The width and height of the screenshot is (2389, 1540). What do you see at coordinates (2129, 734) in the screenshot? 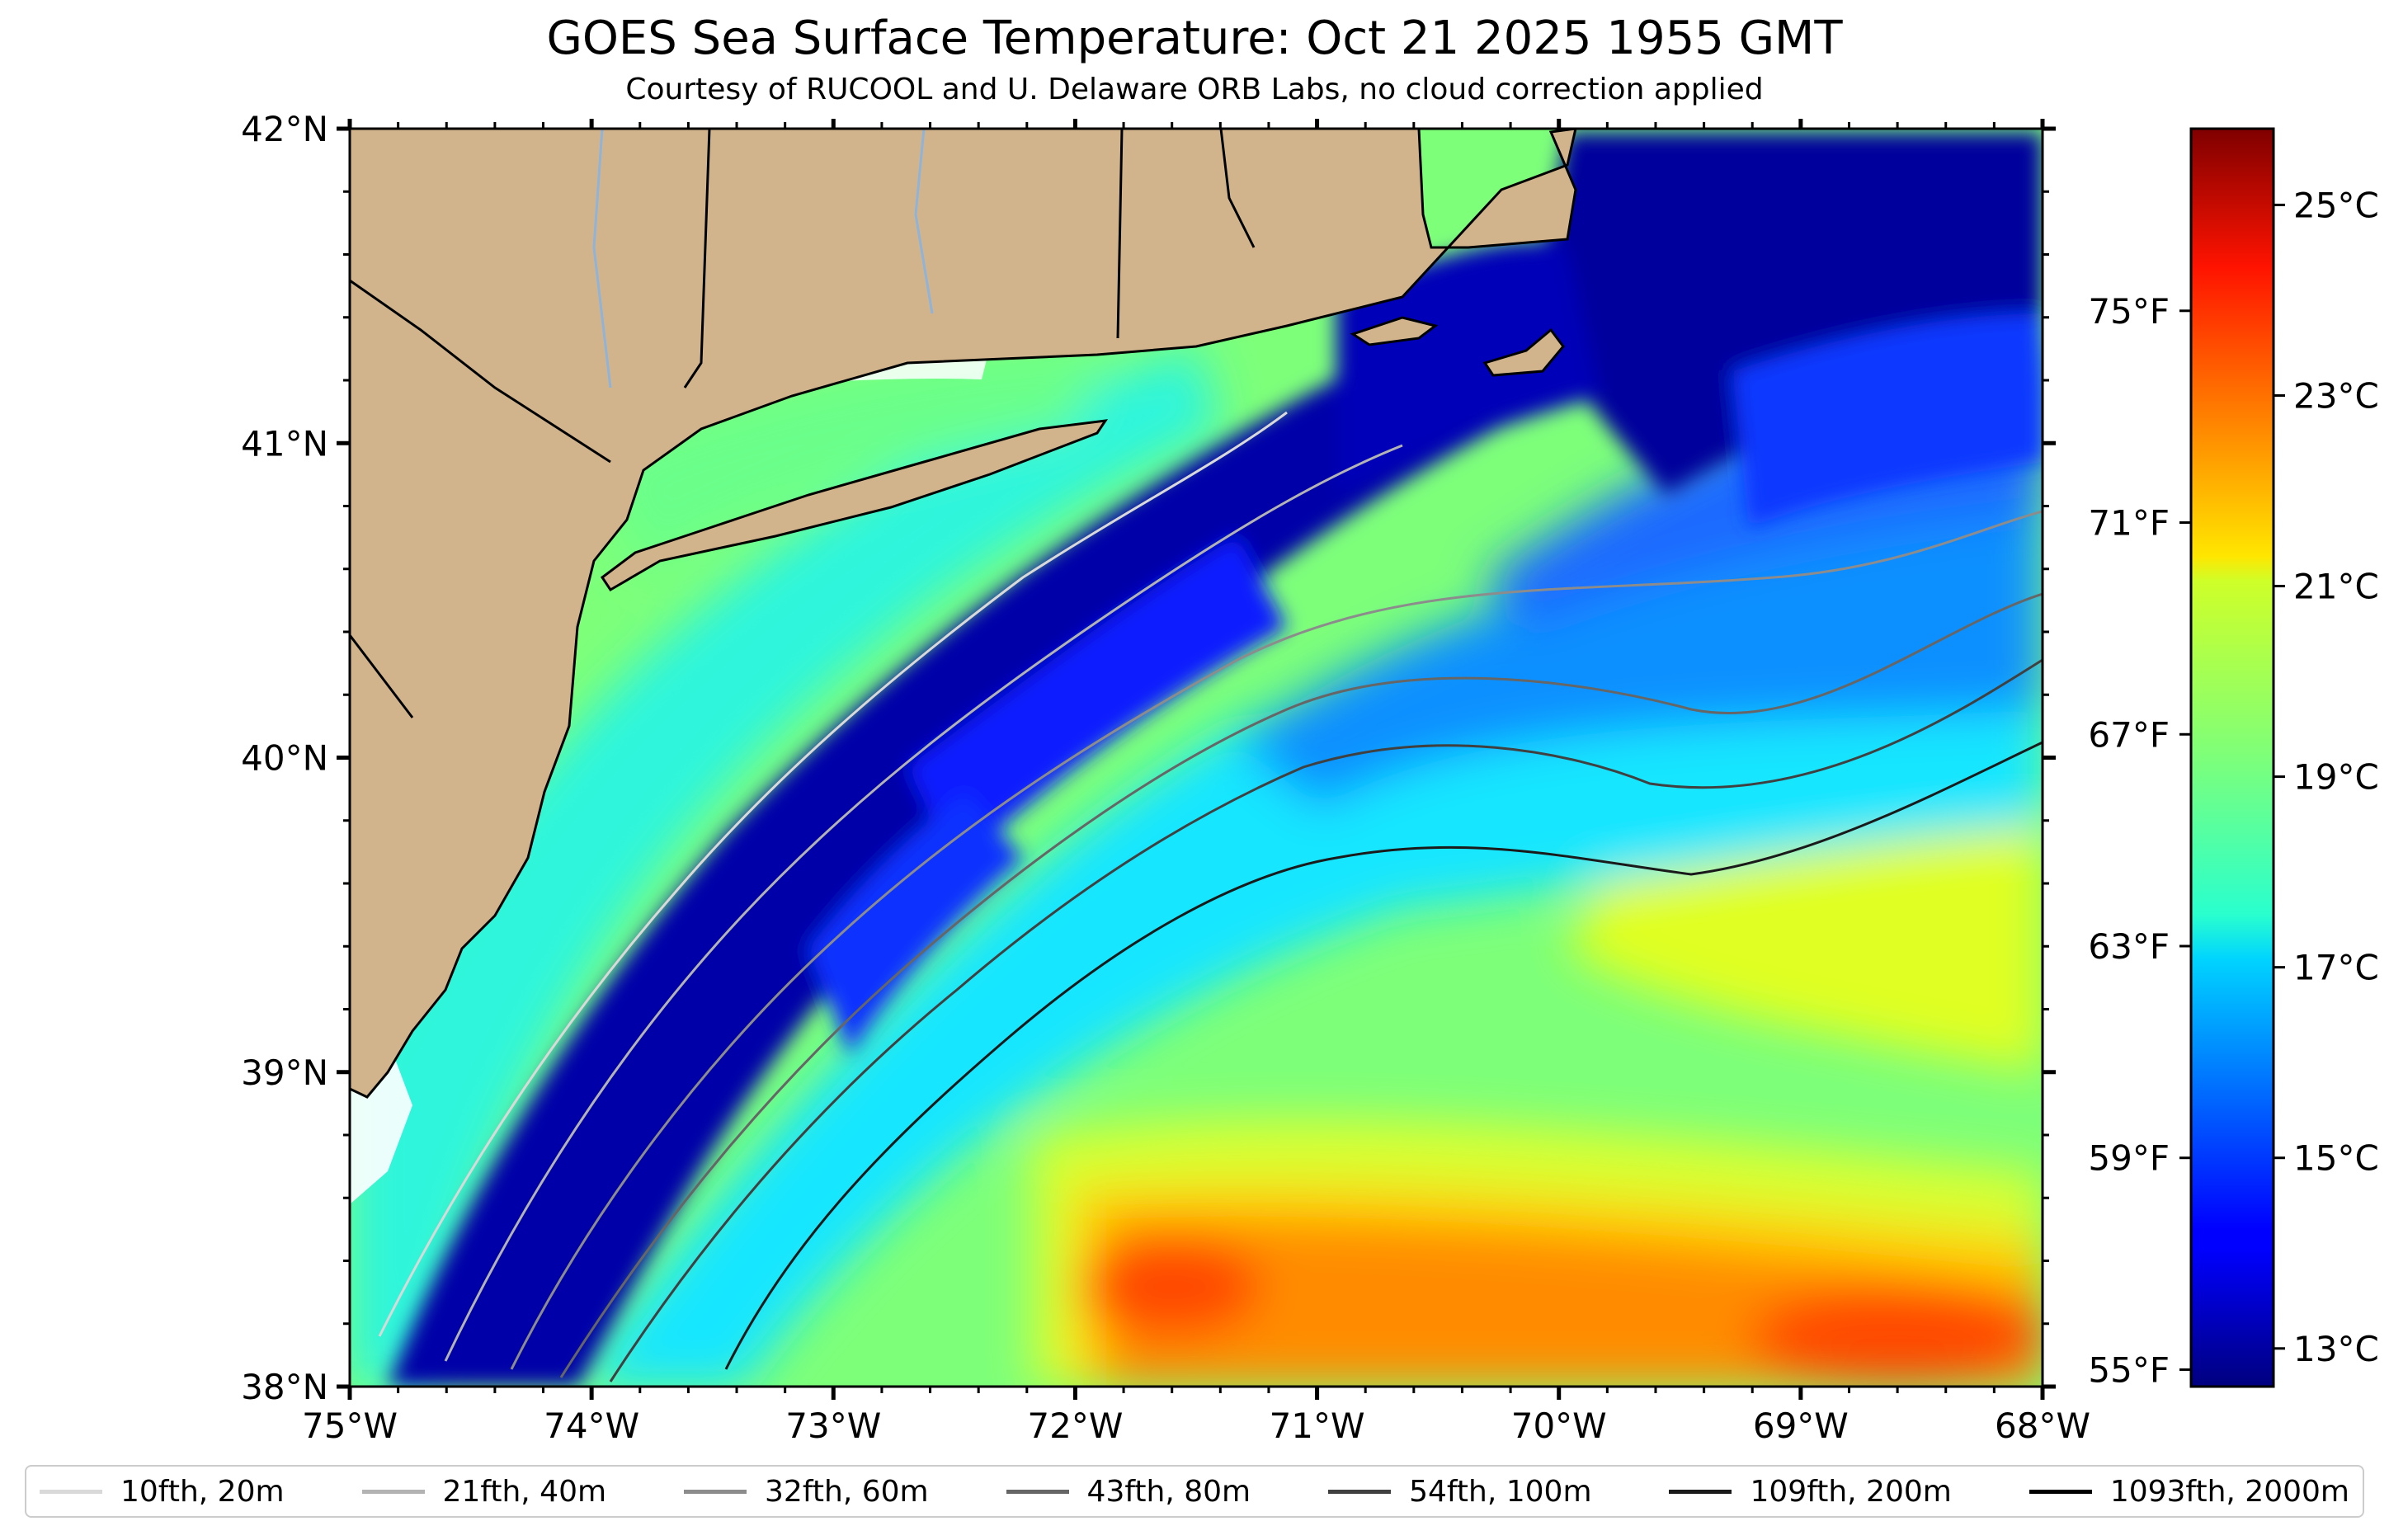
I see `cbar-f-label: 67°F` at bounding box center [2129, 734].